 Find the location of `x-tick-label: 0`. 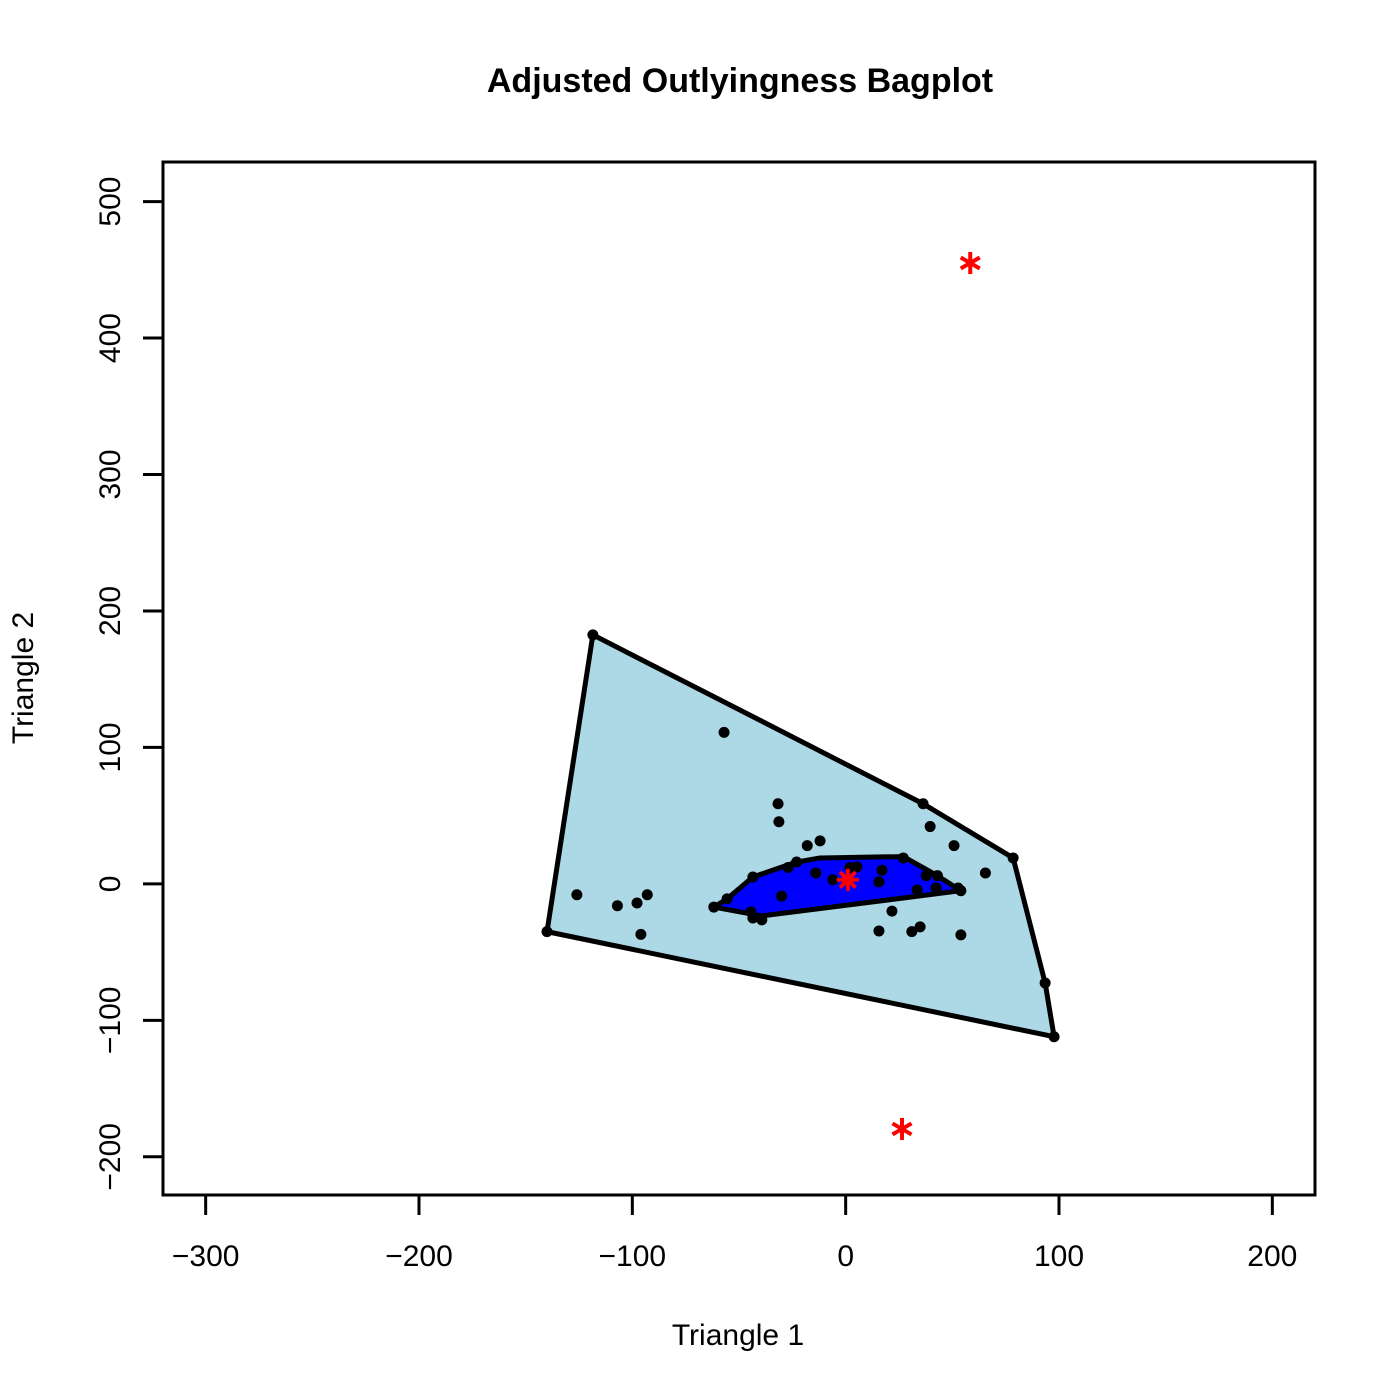

x-tick-label: 0 is located at coordinates (845, 1256).